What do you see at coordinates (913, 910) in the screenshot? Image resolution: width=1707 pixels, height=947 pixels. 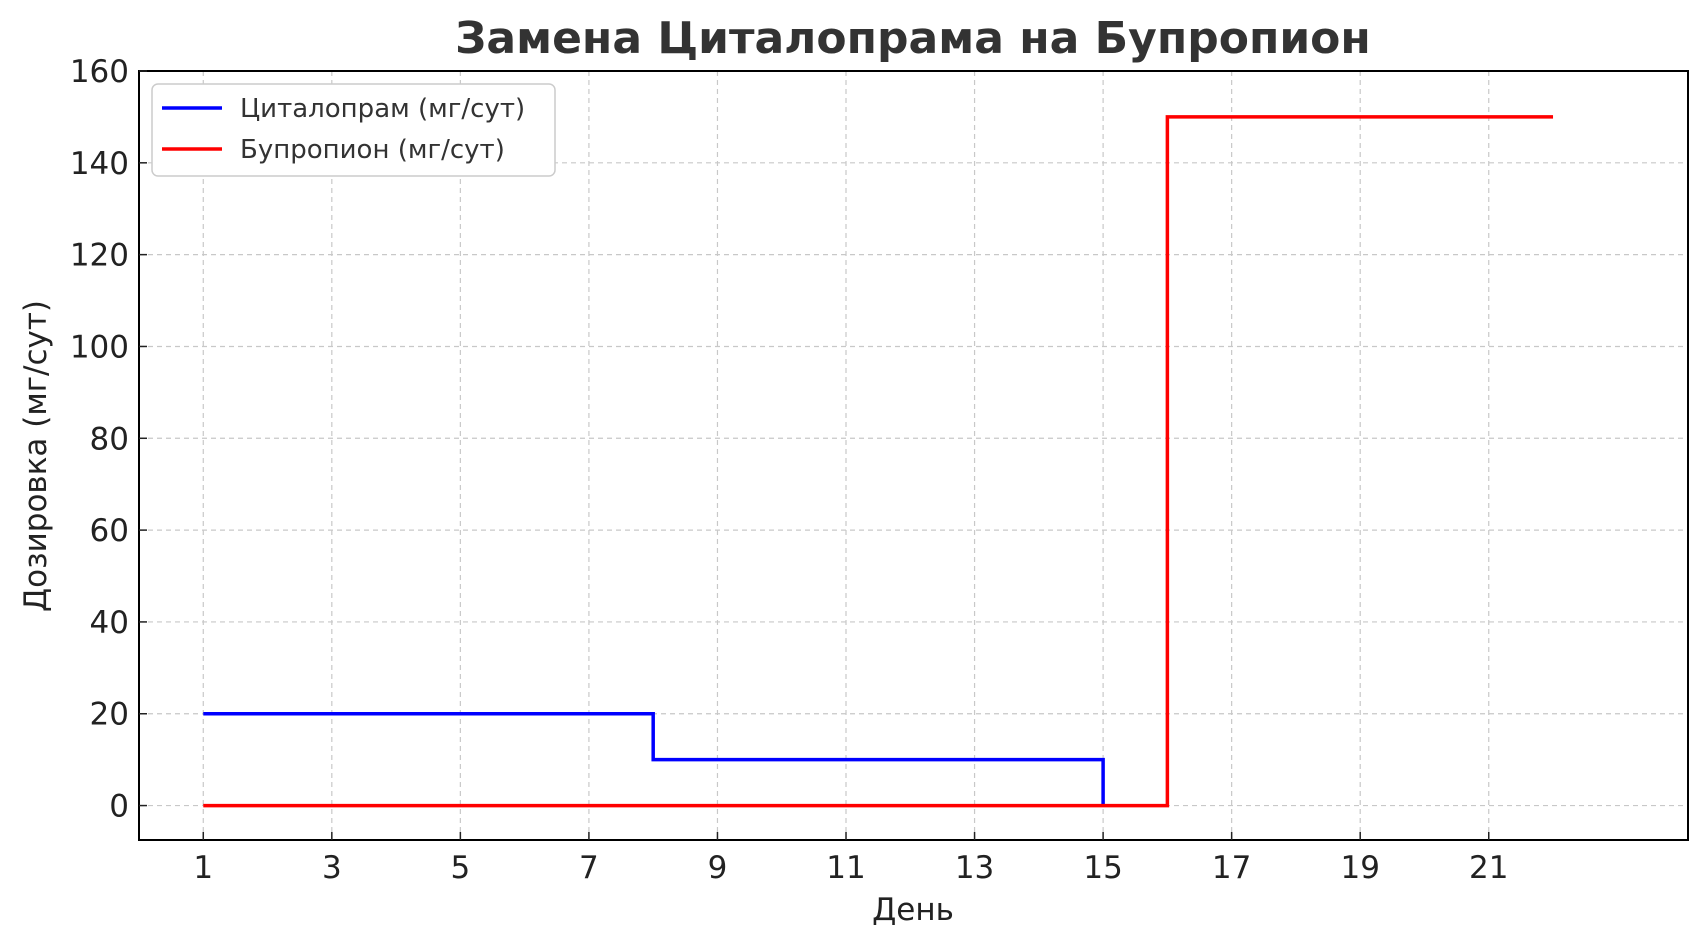 I see `x-axis-label: День` at bounding box center [913, 910].